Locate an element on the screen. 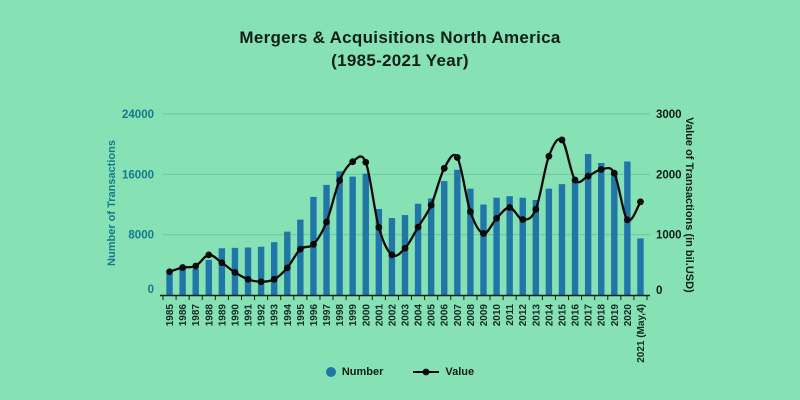  value-dot-2007 is located at coordinates (457, 157).